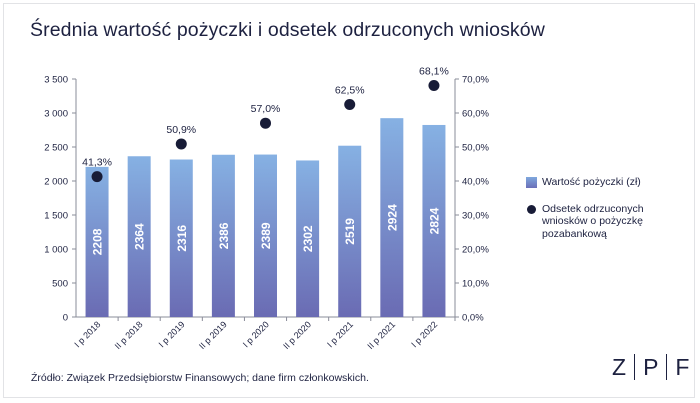 The image size is (700, 403). Describe the element at coordinates (266, 109) in the screenshot. I see `dot-value-label: 57,0%` at that location.